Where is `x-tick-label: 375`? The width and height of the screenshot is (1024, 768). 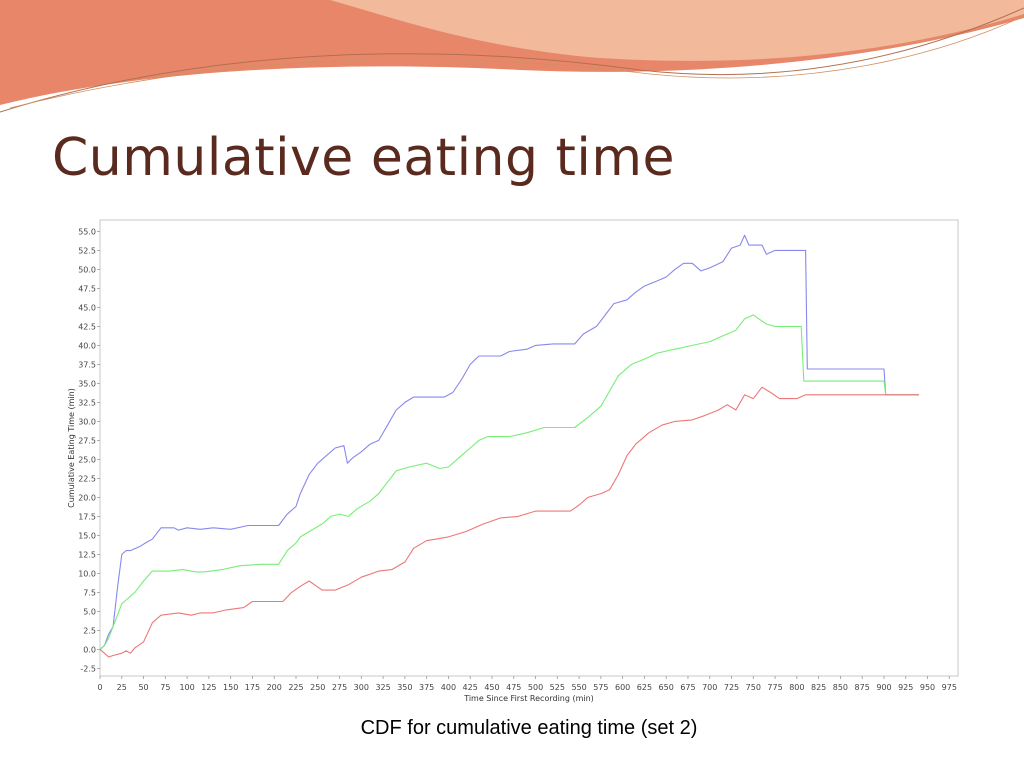
x-tick-label: 375 is located at coordinates (426, 687).